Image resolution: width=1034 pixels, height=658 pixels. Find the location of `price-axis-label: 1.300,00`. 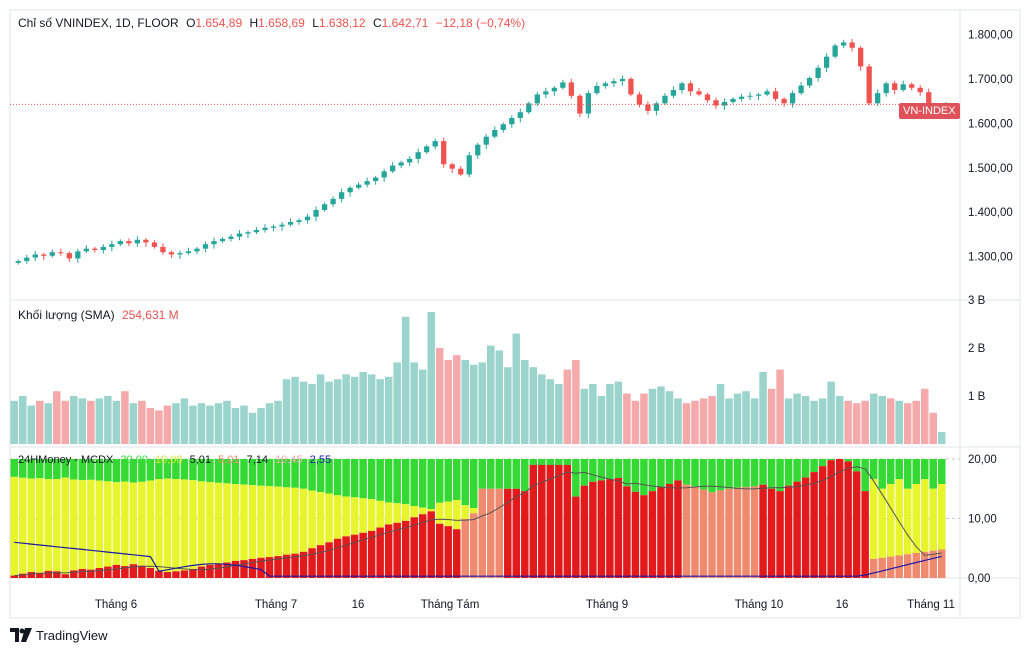

price-axis-label: 1.300,00 is located at coordinates (990, 258).